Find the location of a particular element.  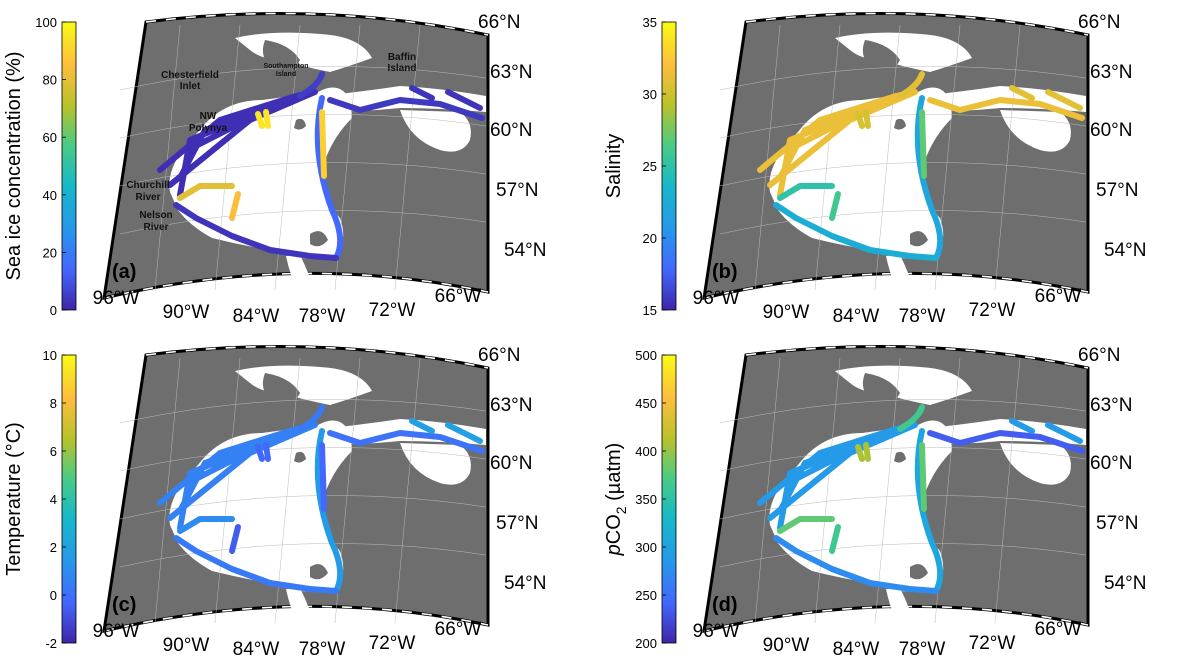

track-east-coast is located at coordinates (329, 178).